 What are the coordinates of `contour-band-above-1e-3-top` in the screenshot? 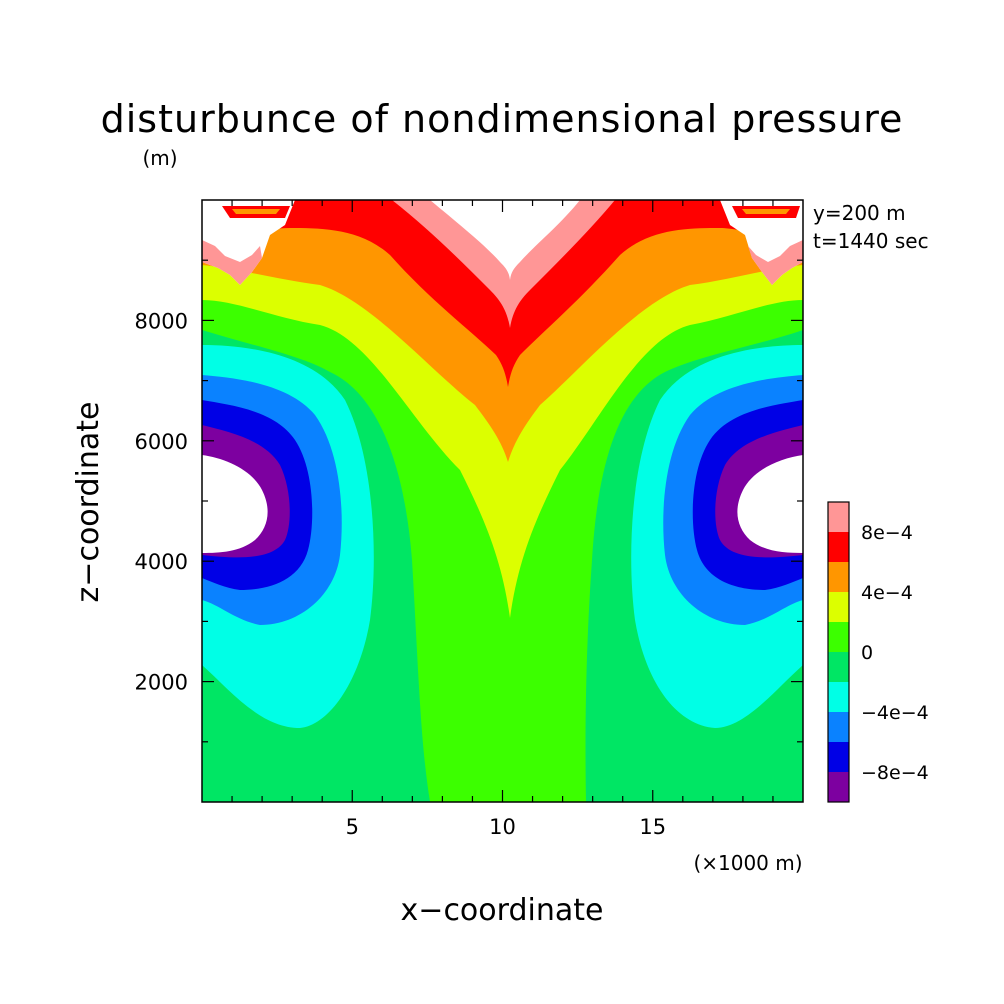 It's located at (505, 240).